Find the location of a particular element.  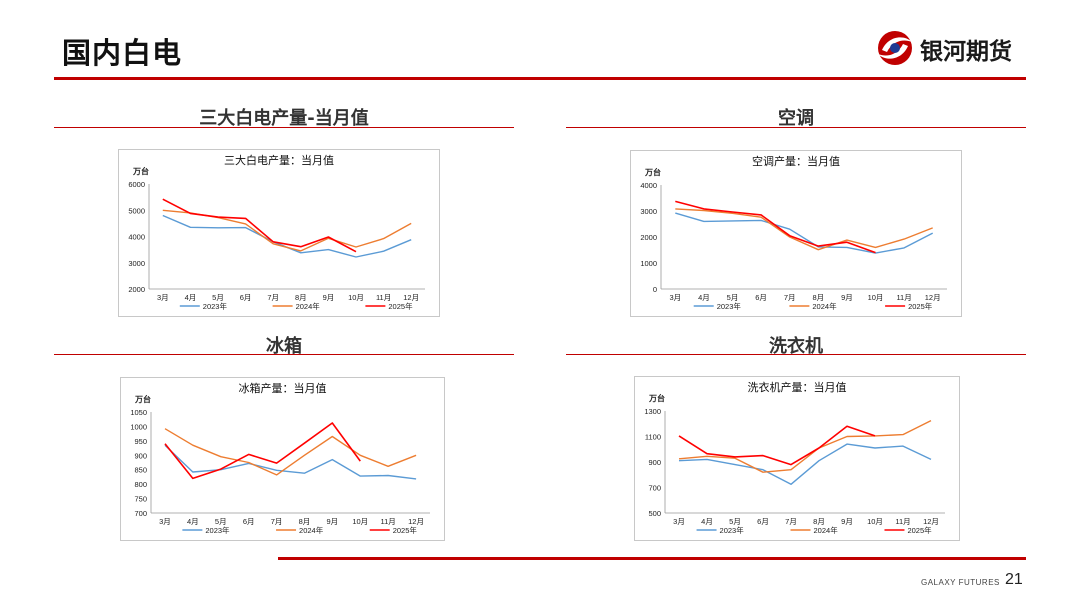

footer-divider is located at coordinates (652, 558).